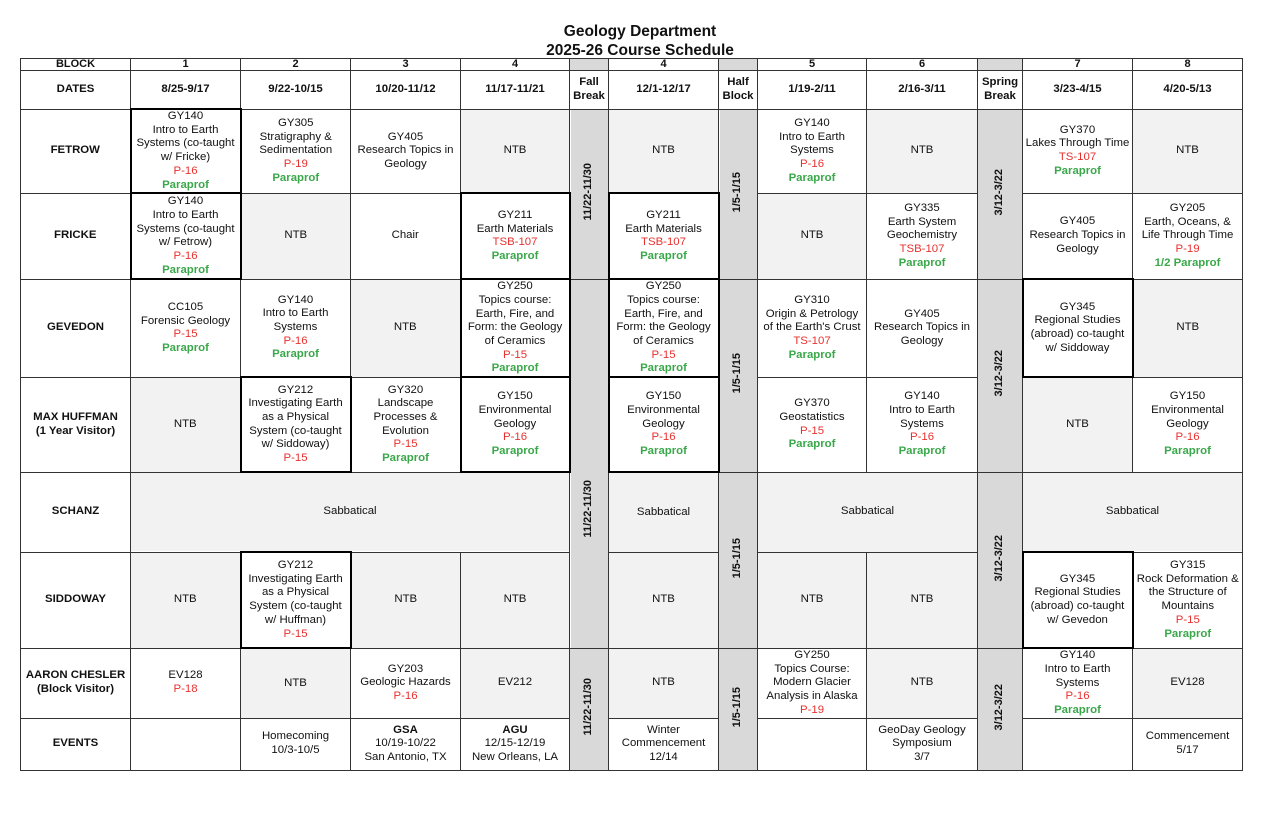  I want to click on row-label: SCHANZ, so click(75, 512).